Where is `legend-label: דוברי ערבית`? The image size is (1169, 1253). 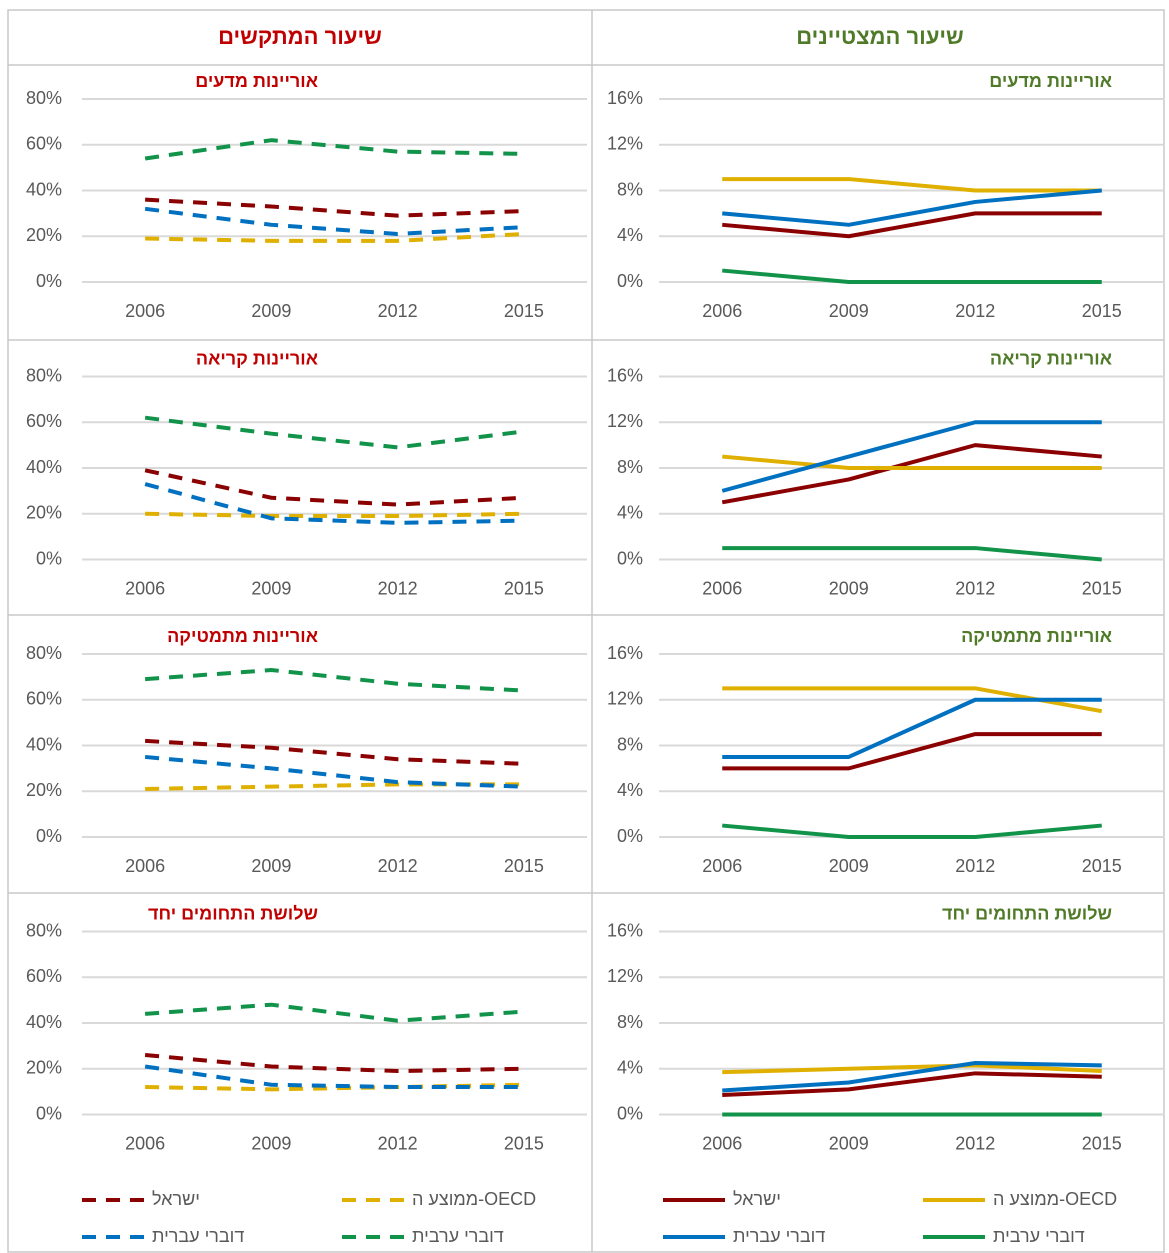 legend-label: דוברי ערבית is located at coordinates (458, 1236).